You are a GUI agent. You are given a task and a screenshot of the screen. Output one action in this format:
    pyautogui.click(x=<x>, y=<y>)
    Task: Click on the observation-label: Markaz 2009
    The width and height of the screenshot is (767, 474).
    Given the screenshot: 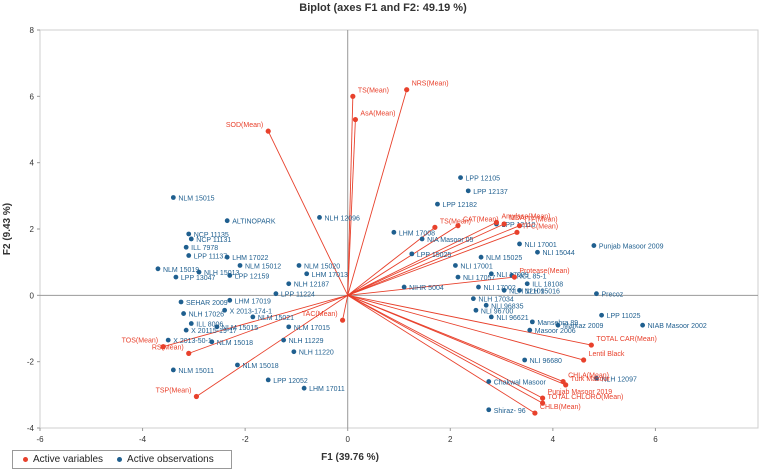 What is the action you would take?
    pyautogui.click(x=583, y=326)
    